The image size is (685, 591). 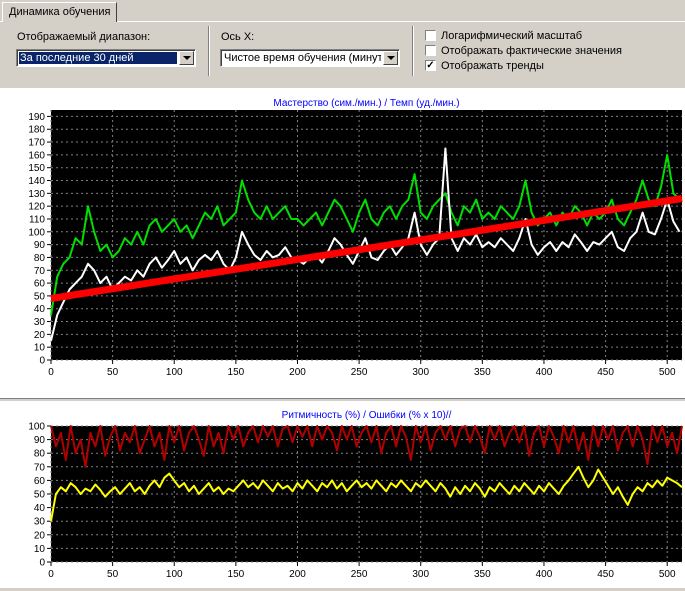 I want to click on y-tick-label: 130, so click(x=36, y=194).